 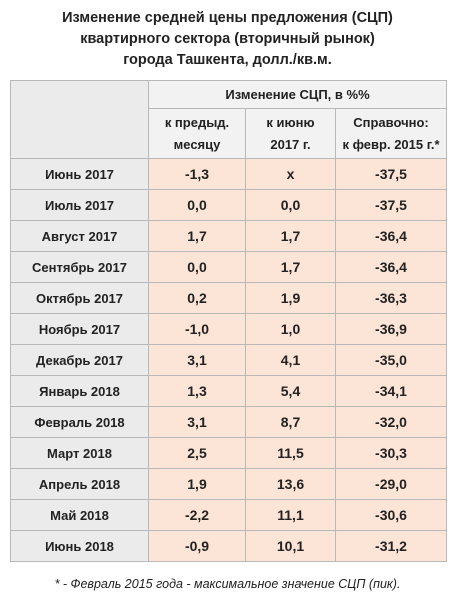 I want to click on title-line: квартирного сектора (вторичный рынок), so click(x=227, y=39).